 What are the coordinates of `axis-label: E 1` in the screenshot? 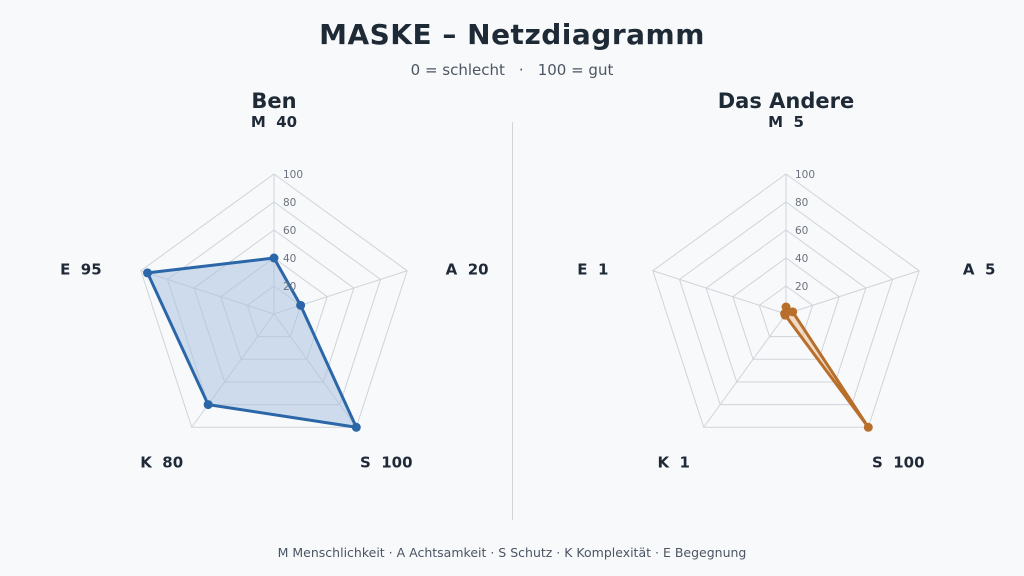 It's located at (592, 270).